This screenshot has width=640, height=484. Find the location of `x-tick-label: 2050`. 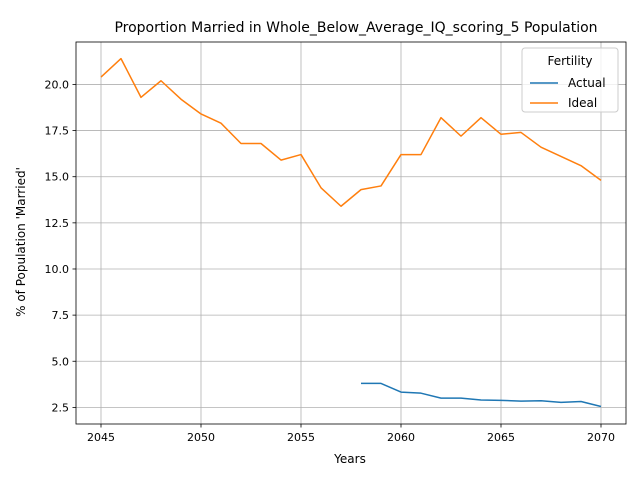

x-tick-label: 2050 is located at coordinates (201, 437).